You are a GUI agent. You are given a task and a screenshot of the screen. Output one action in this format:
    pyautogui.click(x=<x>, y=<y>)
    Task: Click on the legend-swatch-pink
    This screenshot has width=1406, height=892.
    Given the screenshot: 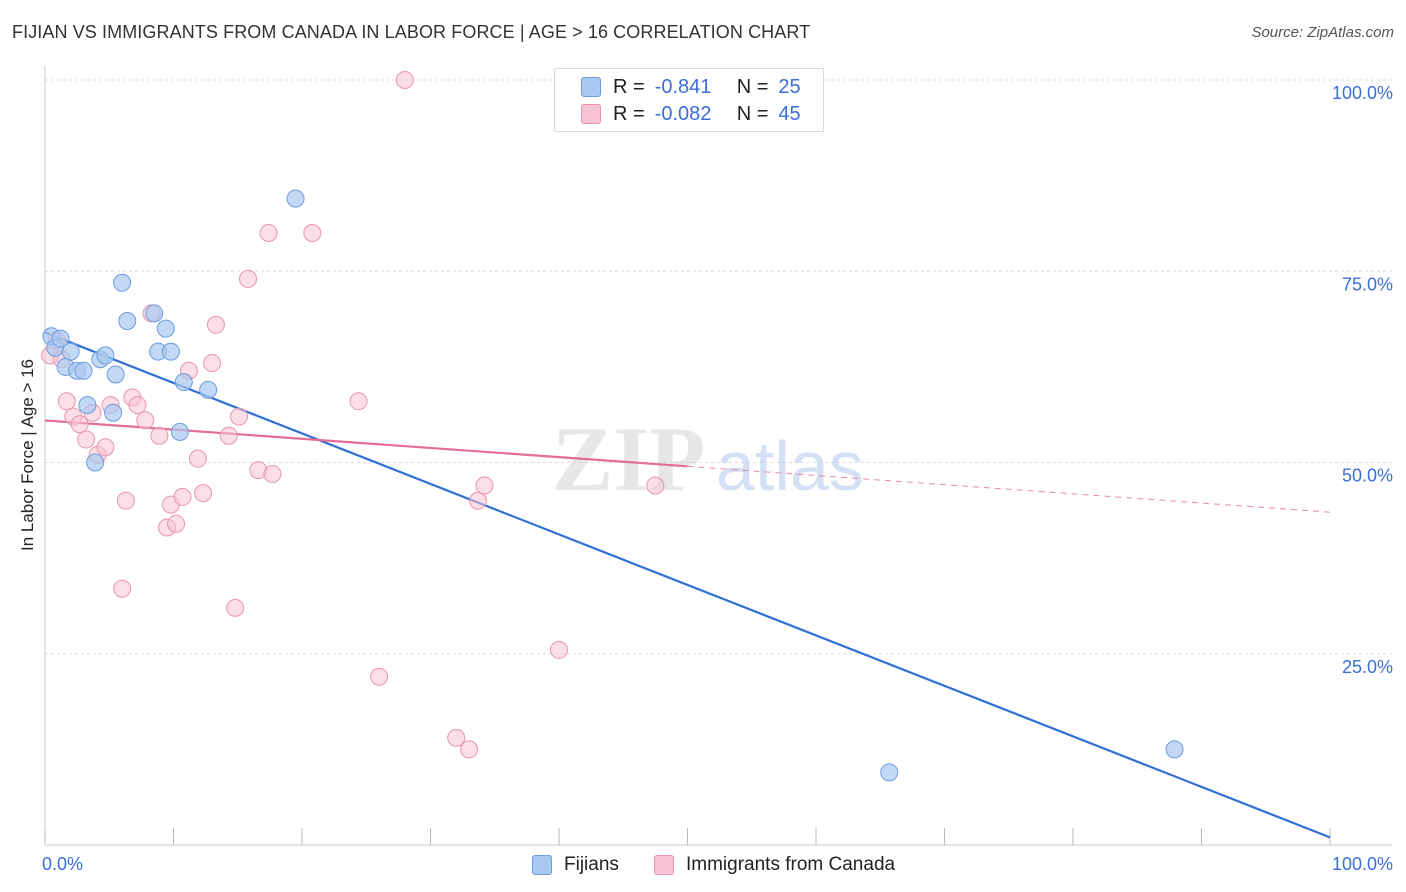 What is the action you would take?
    pyautogui.click(x=591, y=114)
    